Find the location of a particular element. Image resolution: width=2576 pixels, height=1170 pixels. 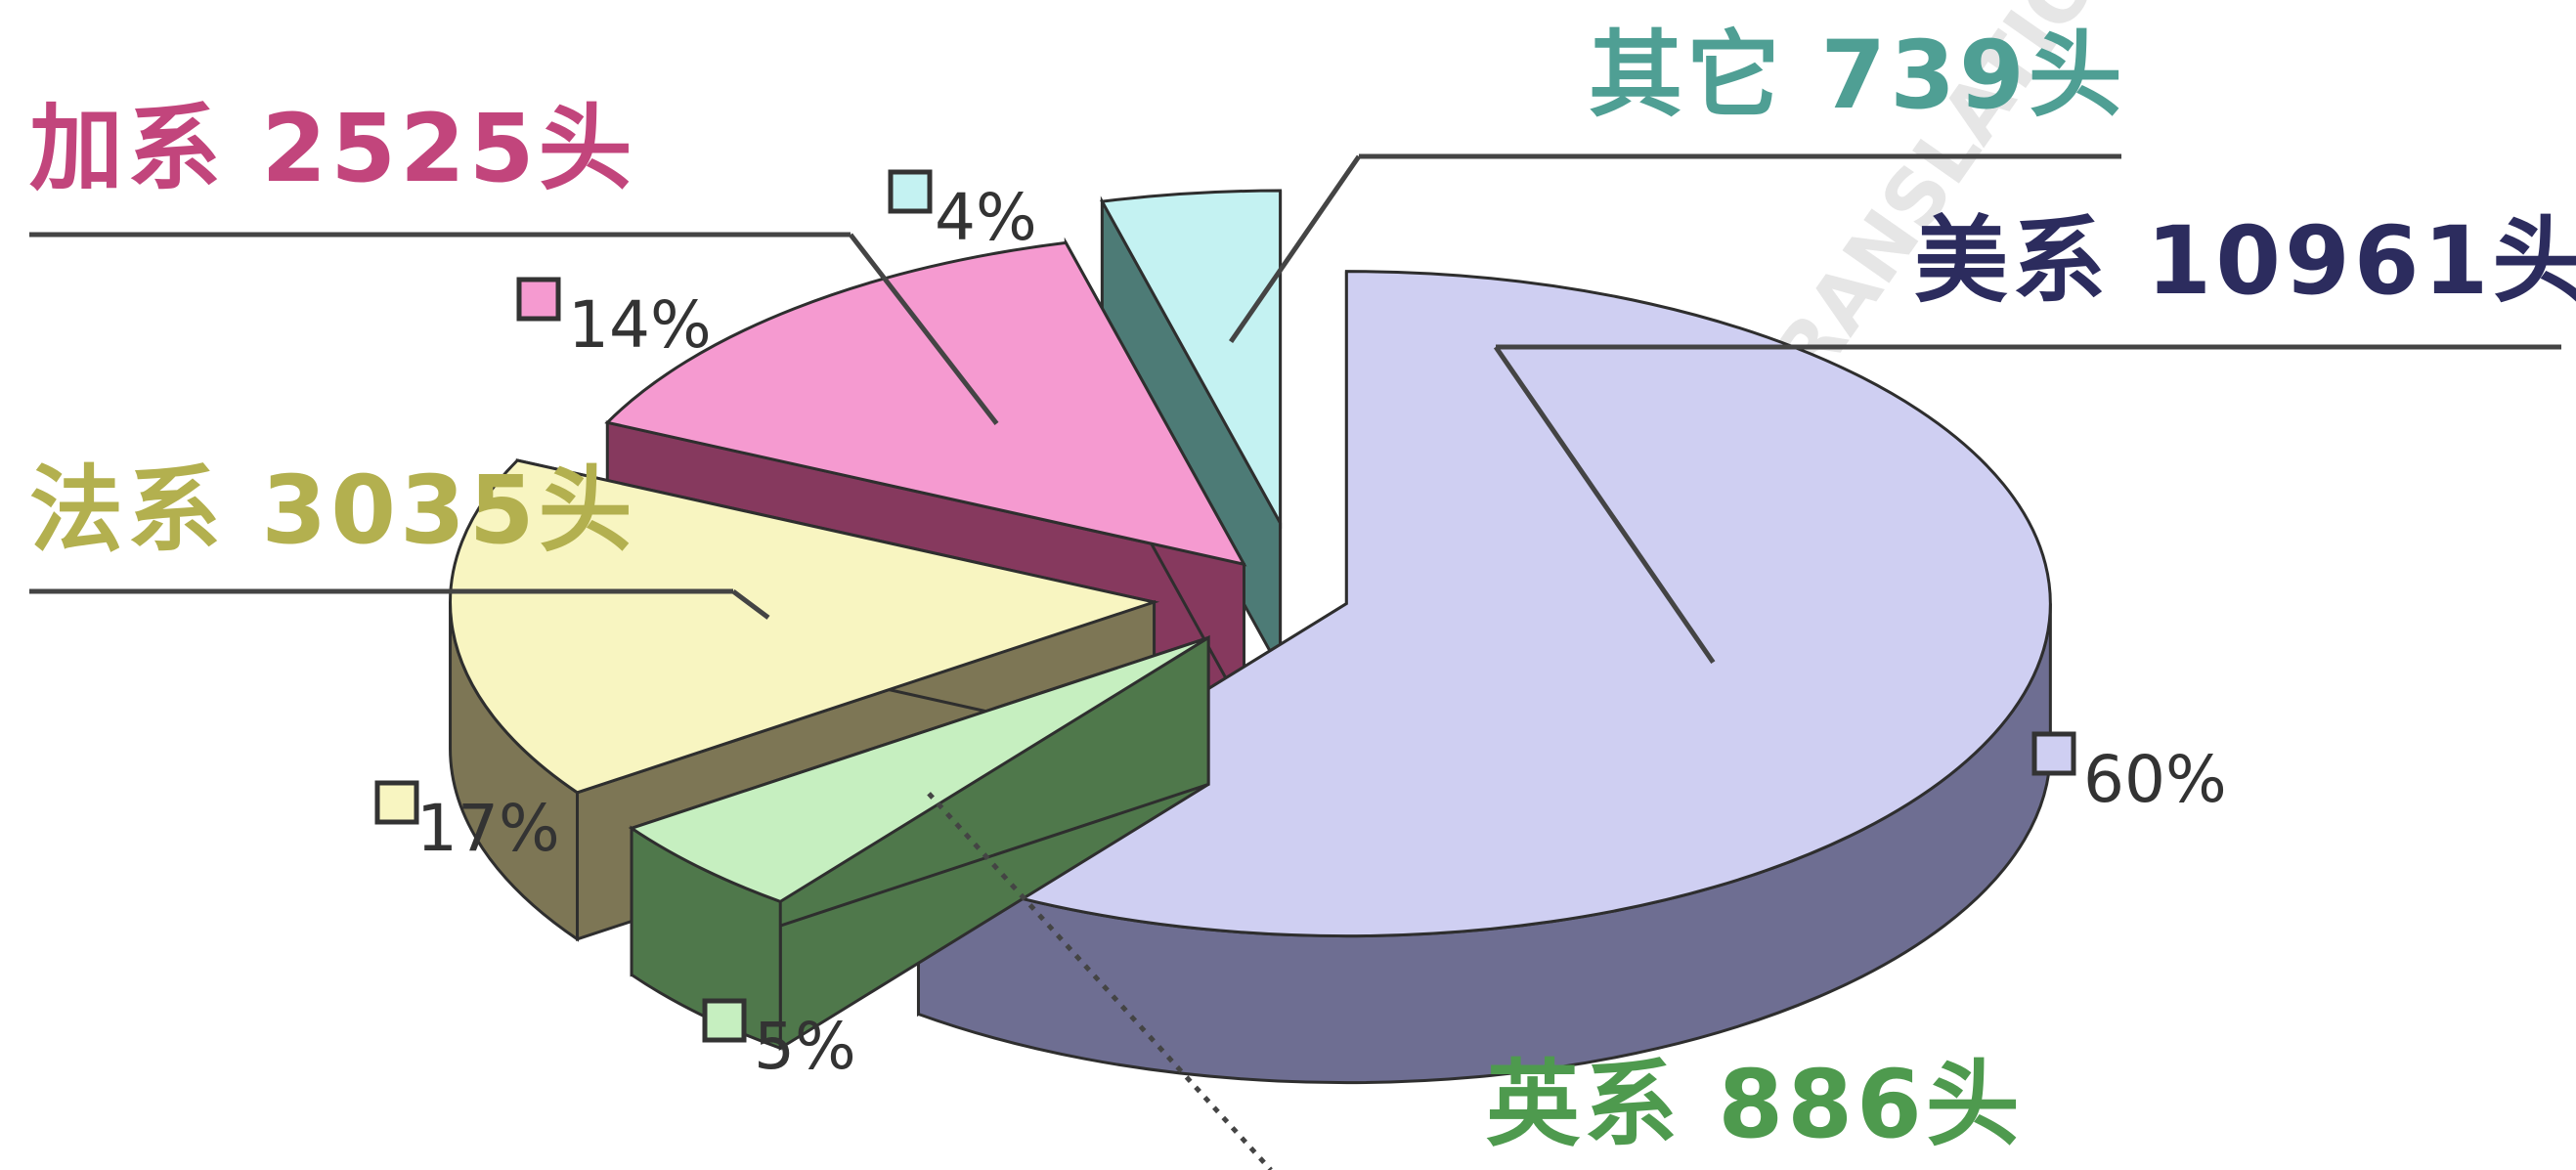

slice-percent-fr: 17% is located at coordinates (488, 828).